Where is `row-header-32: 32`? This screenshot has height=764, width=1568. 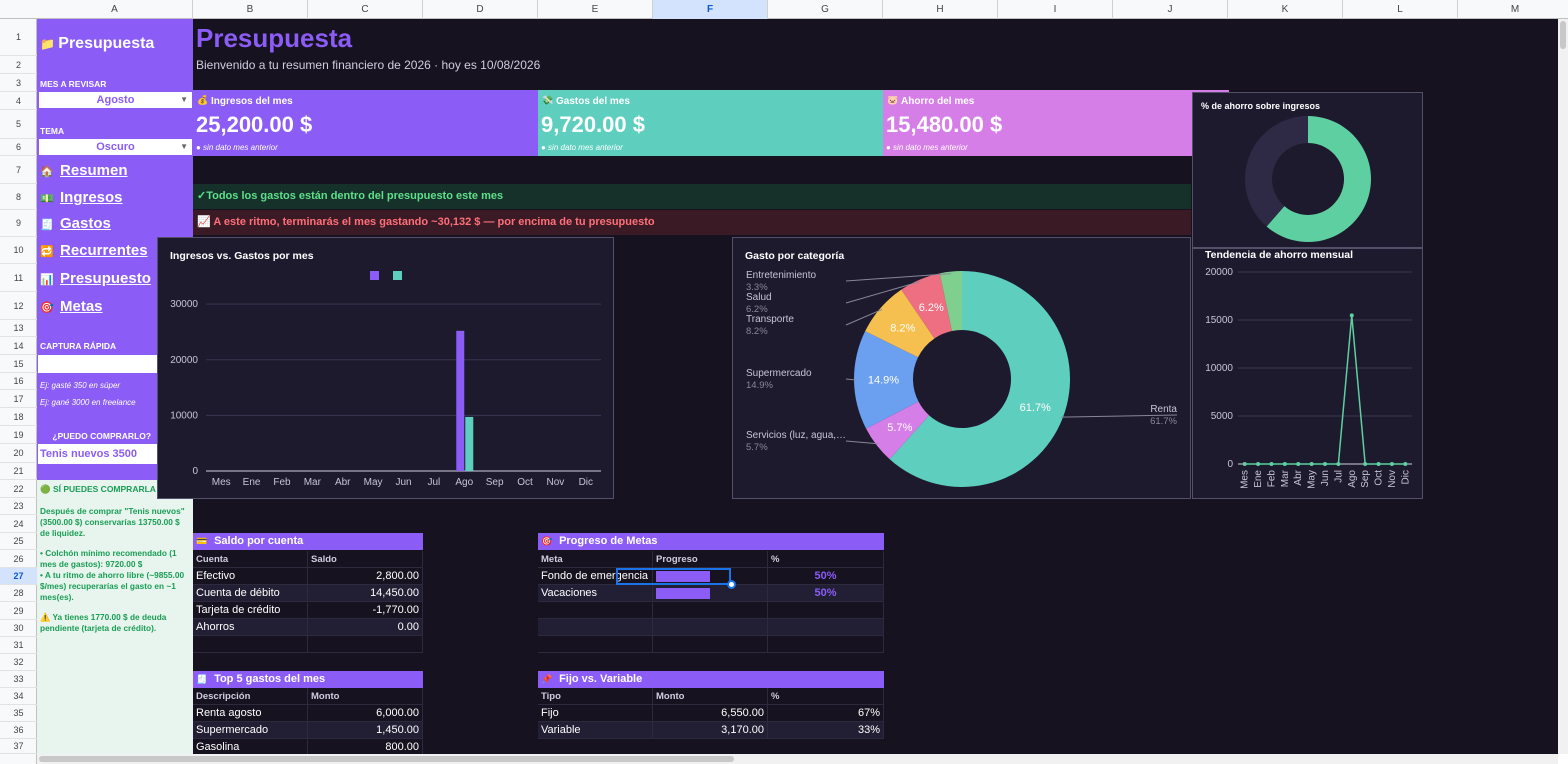
row-header-32: 32 is located at coordinates (18, 662).